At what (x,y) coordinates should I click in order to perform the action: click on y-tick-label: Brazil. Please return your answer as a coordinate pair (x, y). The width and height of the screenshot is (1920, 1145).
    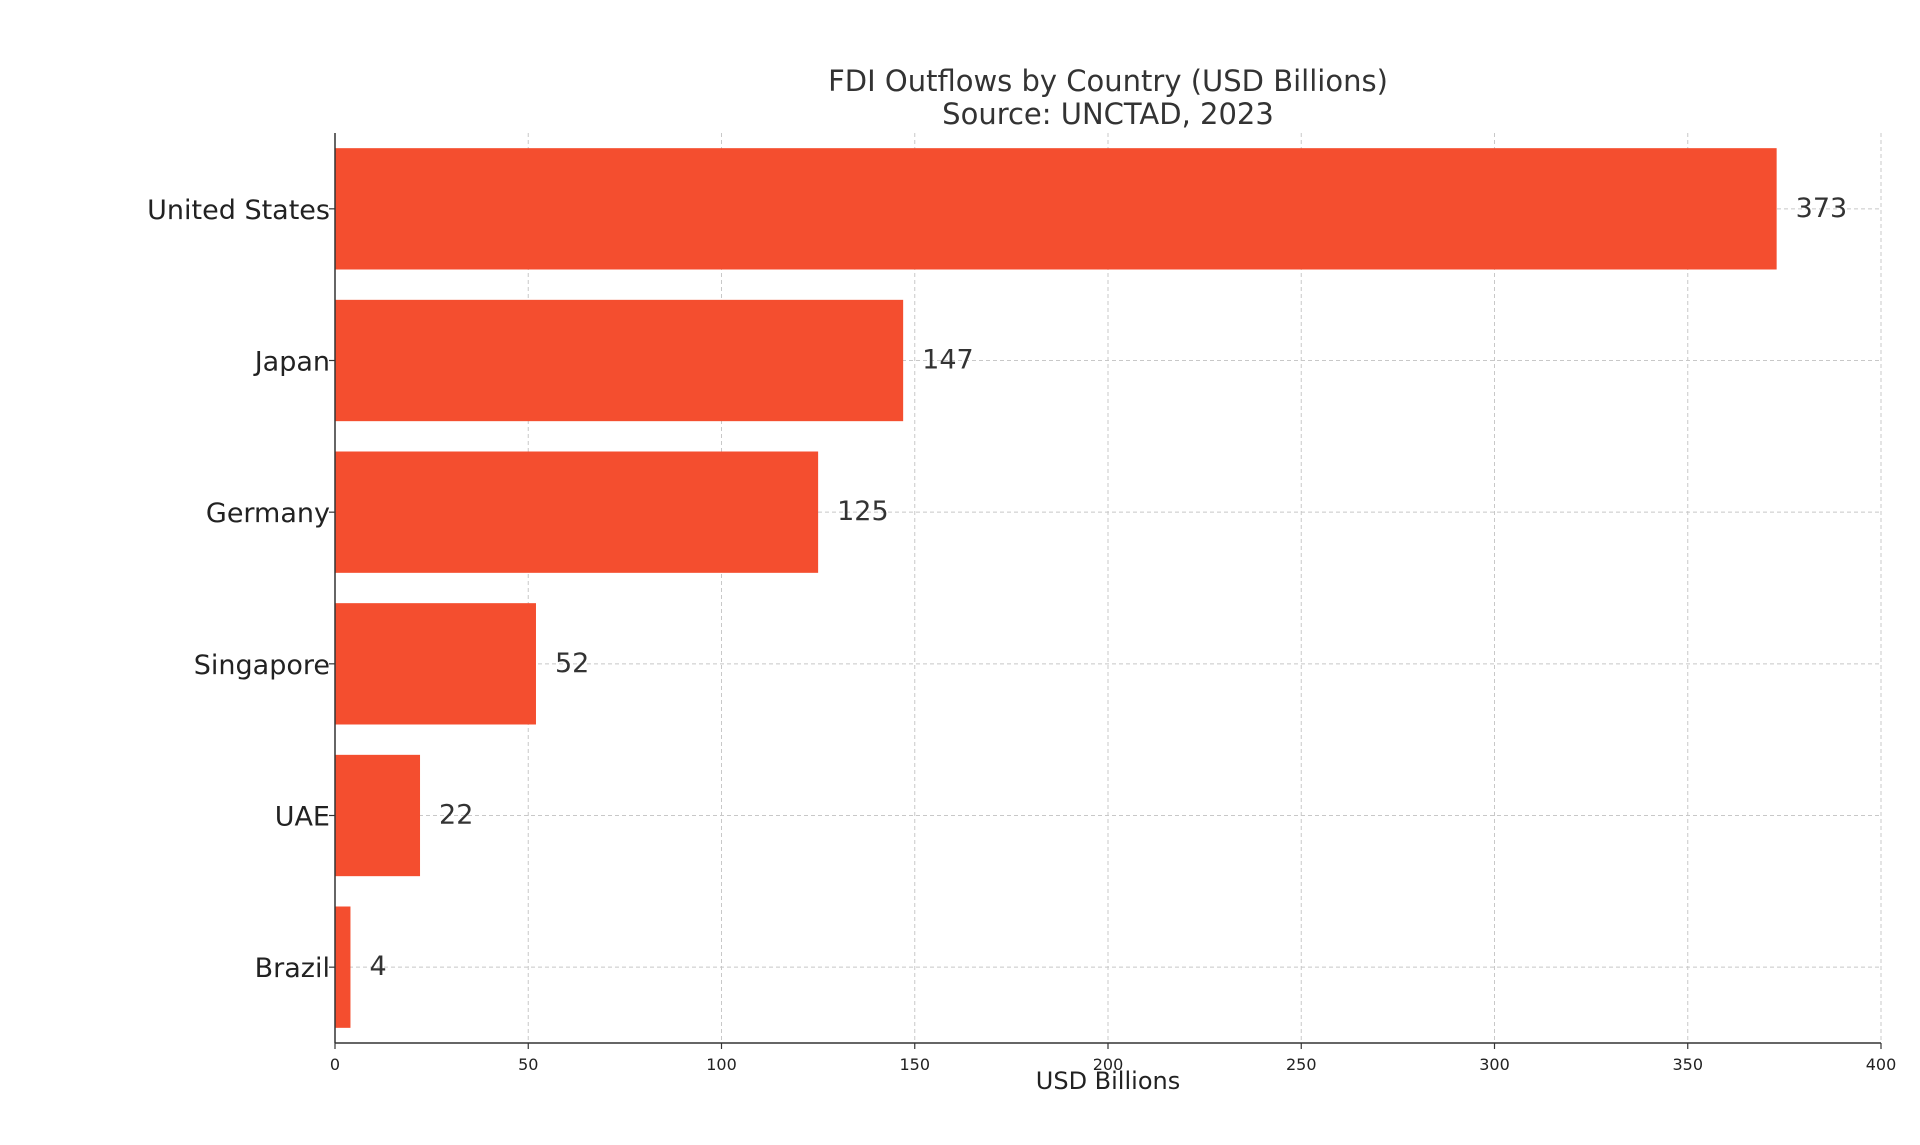
    Looking at the image, I should click on (292, 968).